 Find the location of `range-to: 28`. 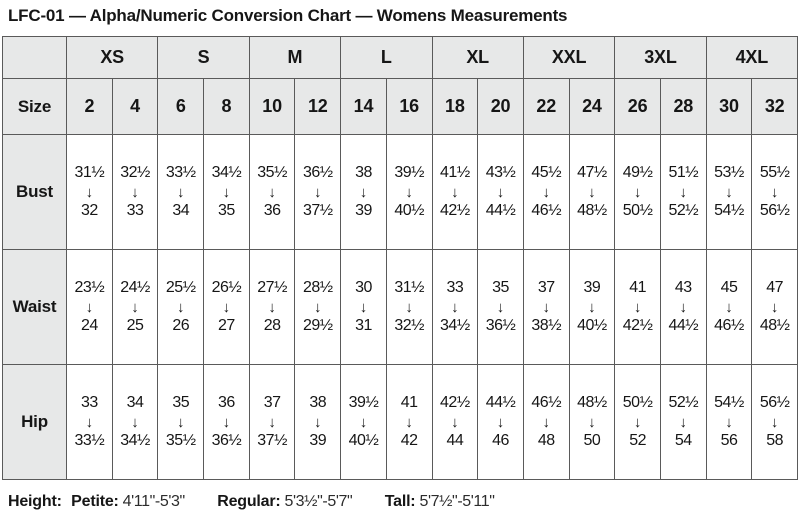

range-to: 28 is located at coordinates (272, 325).